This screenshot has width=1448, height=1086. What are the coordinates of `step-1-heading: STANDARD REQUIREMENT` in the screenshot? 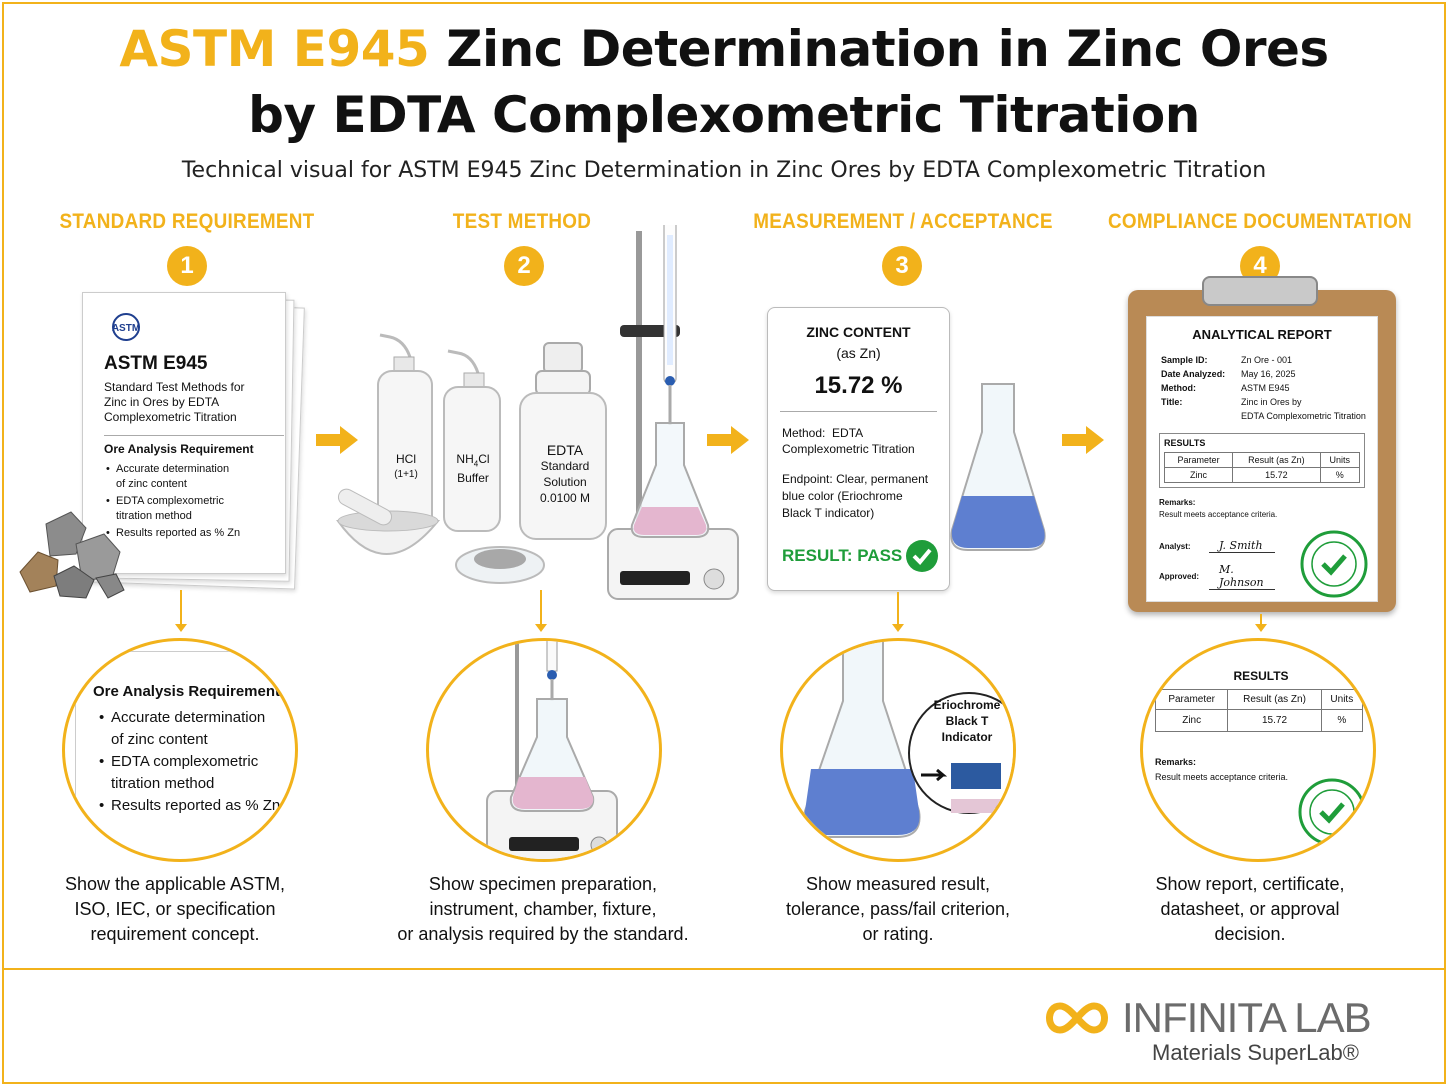 It's located at (187, 221).